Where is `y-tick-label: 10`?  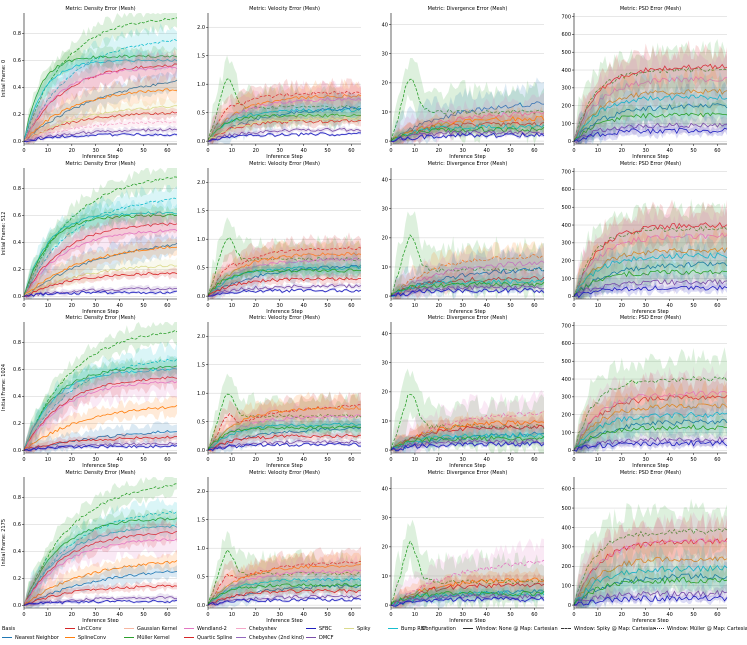 y-tick-label: 10 is located at coordinates (385, 422).